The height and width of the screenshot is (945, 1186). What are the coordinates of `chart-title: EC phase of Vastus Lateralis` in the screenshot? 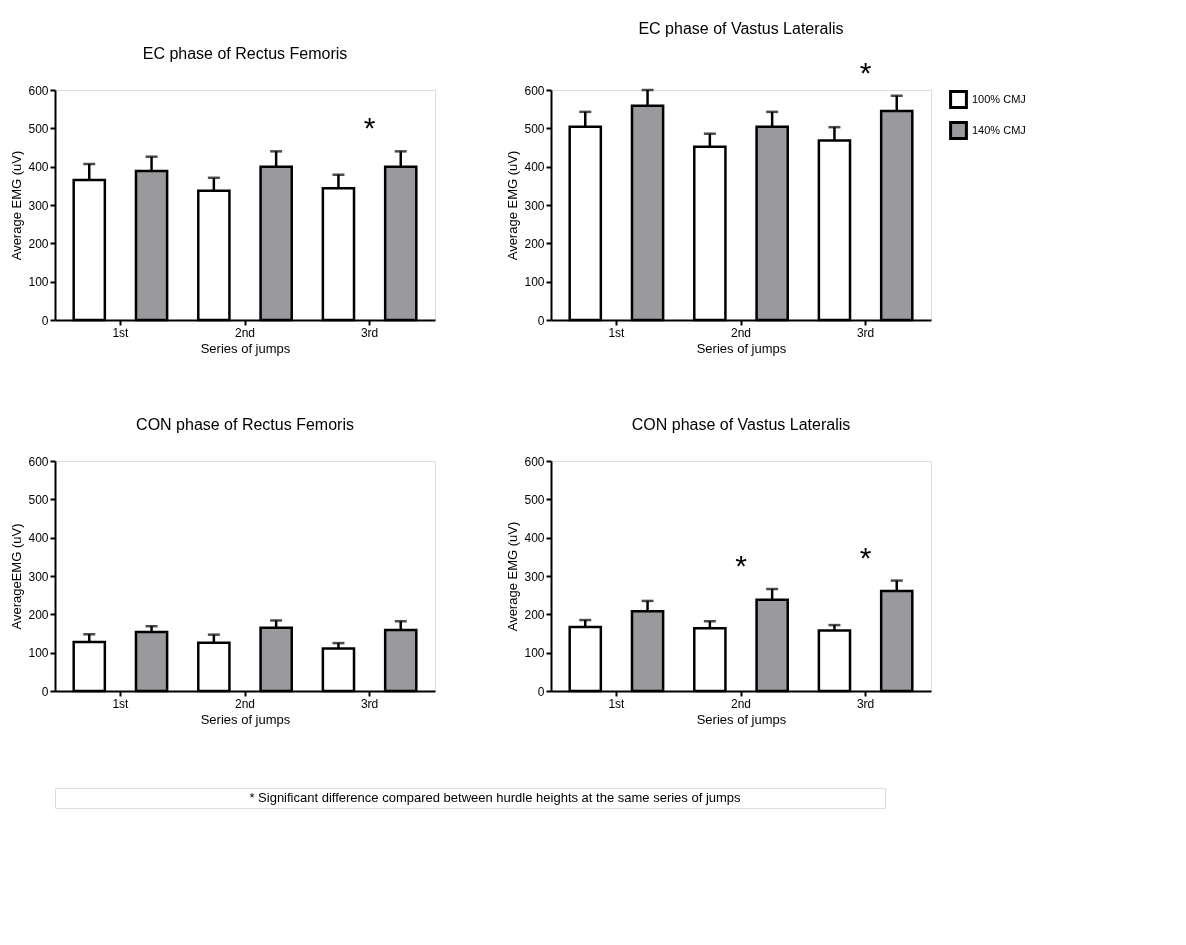 It's located at (741, 28).